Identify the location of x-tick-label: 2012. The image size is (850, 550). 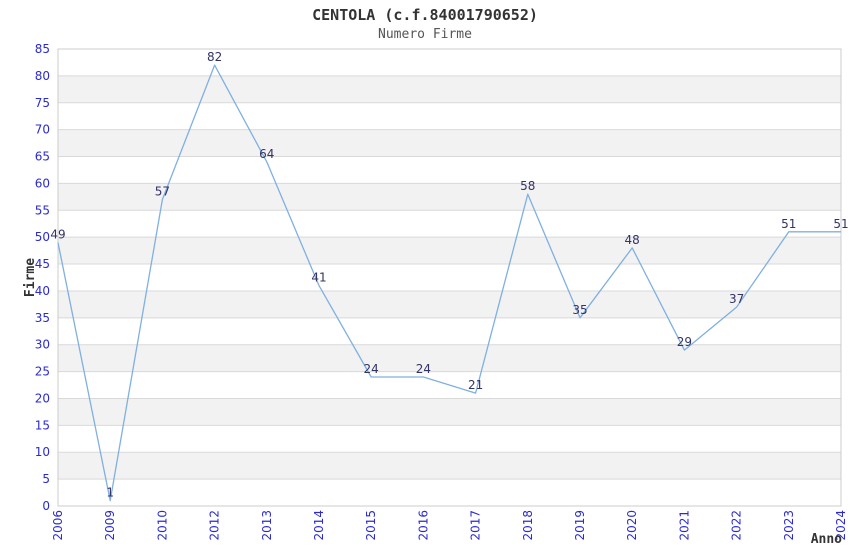
(215, 525).